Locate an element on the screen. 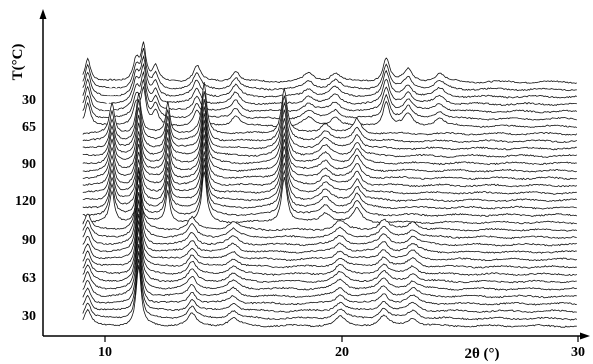 This screenshot has width=593, height=364. x-axis-arrow is located at coordinates (585, 336).